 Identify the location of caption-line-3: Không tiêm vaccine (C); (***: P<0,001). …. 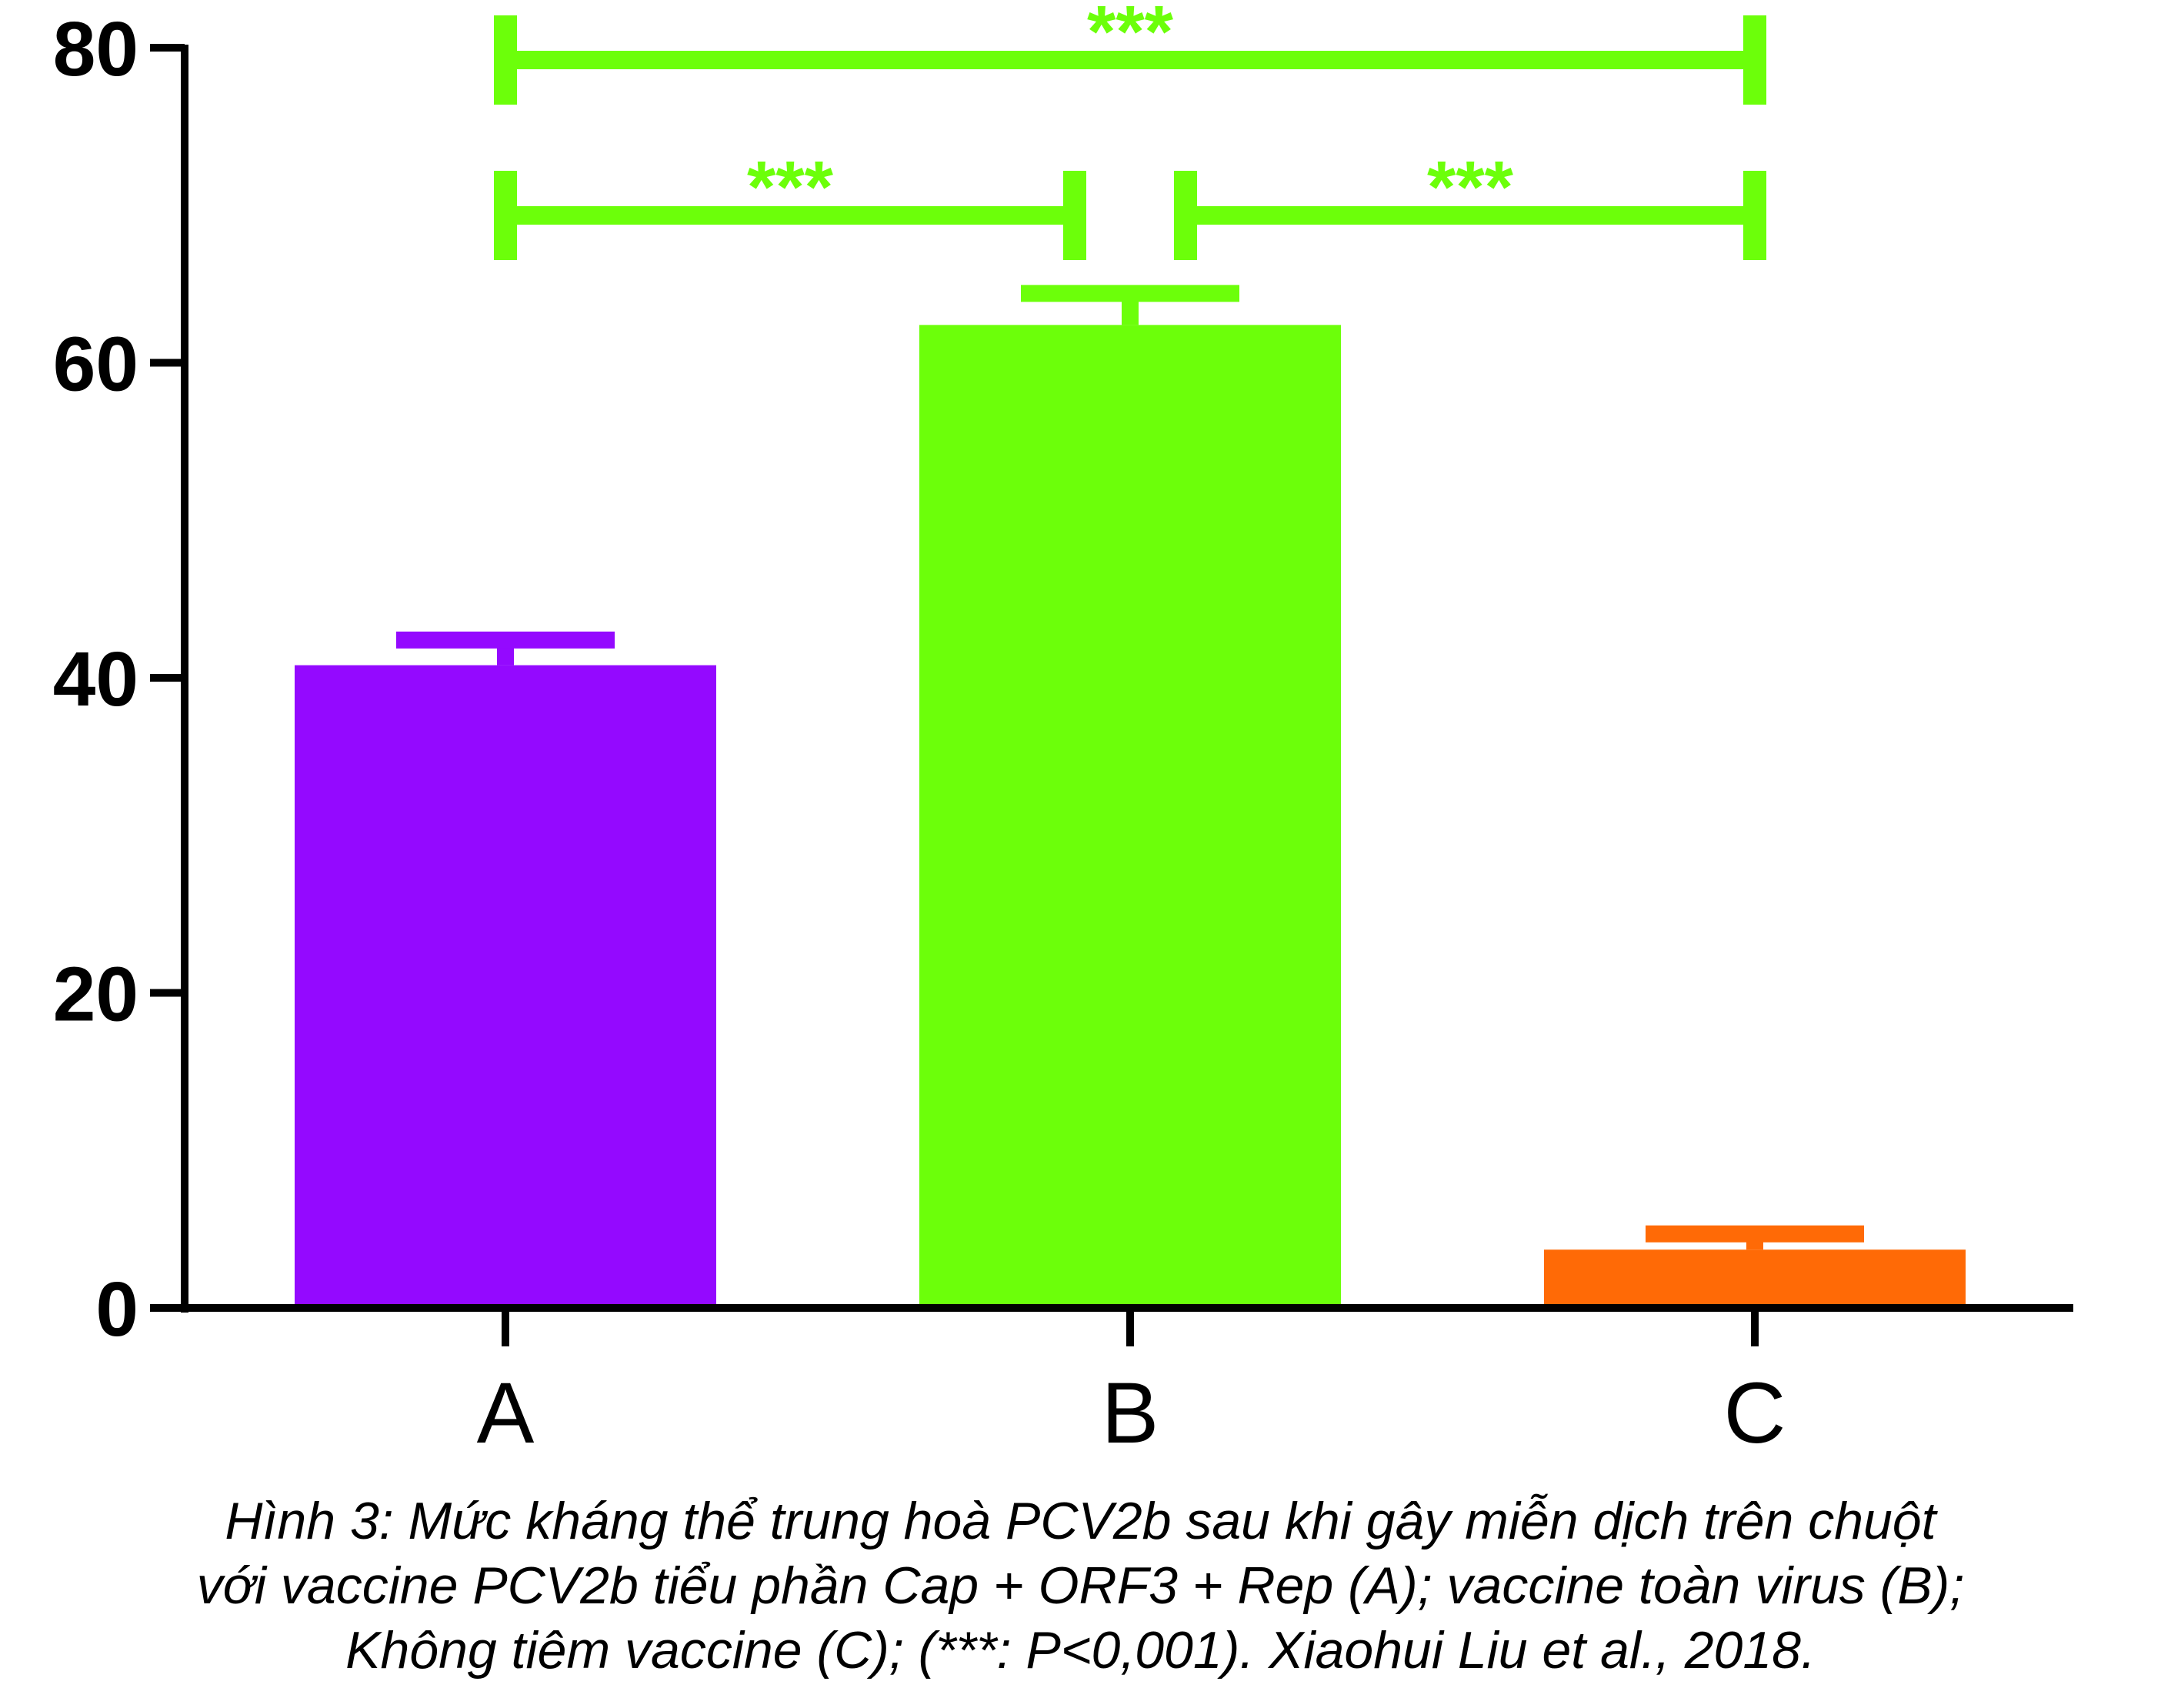
(1080, 1651).